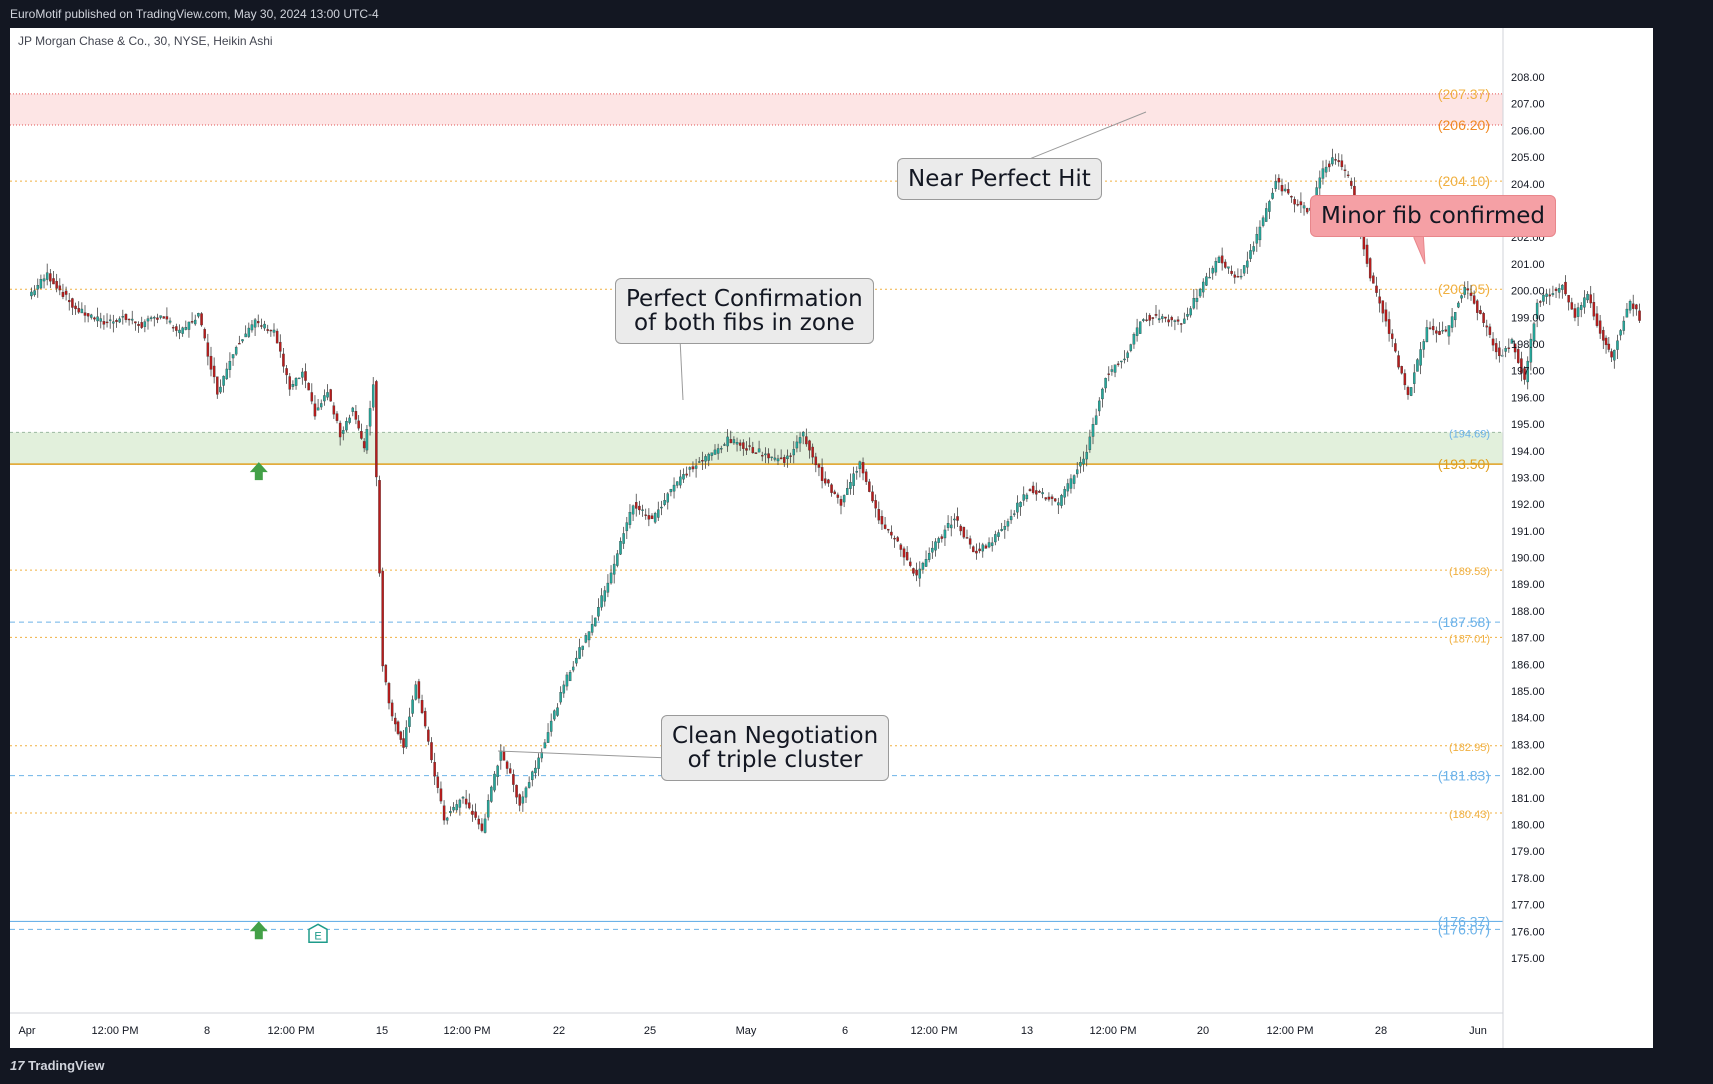 This screenshot has height=1084, width=1713. What do you see at coordinates (1528, 452) in the screenshot?
I see `price-tick-label: 194.00` at bounding box center [1528, 452].